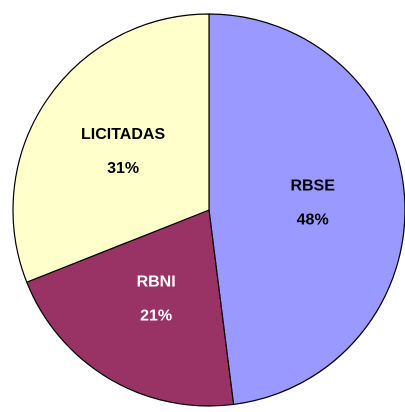 The image size is (405, 412). What do you see at coordinates (156, 282) in the screenshot?
I see `slice-label: RBNI` at bounding box center [156, 282].